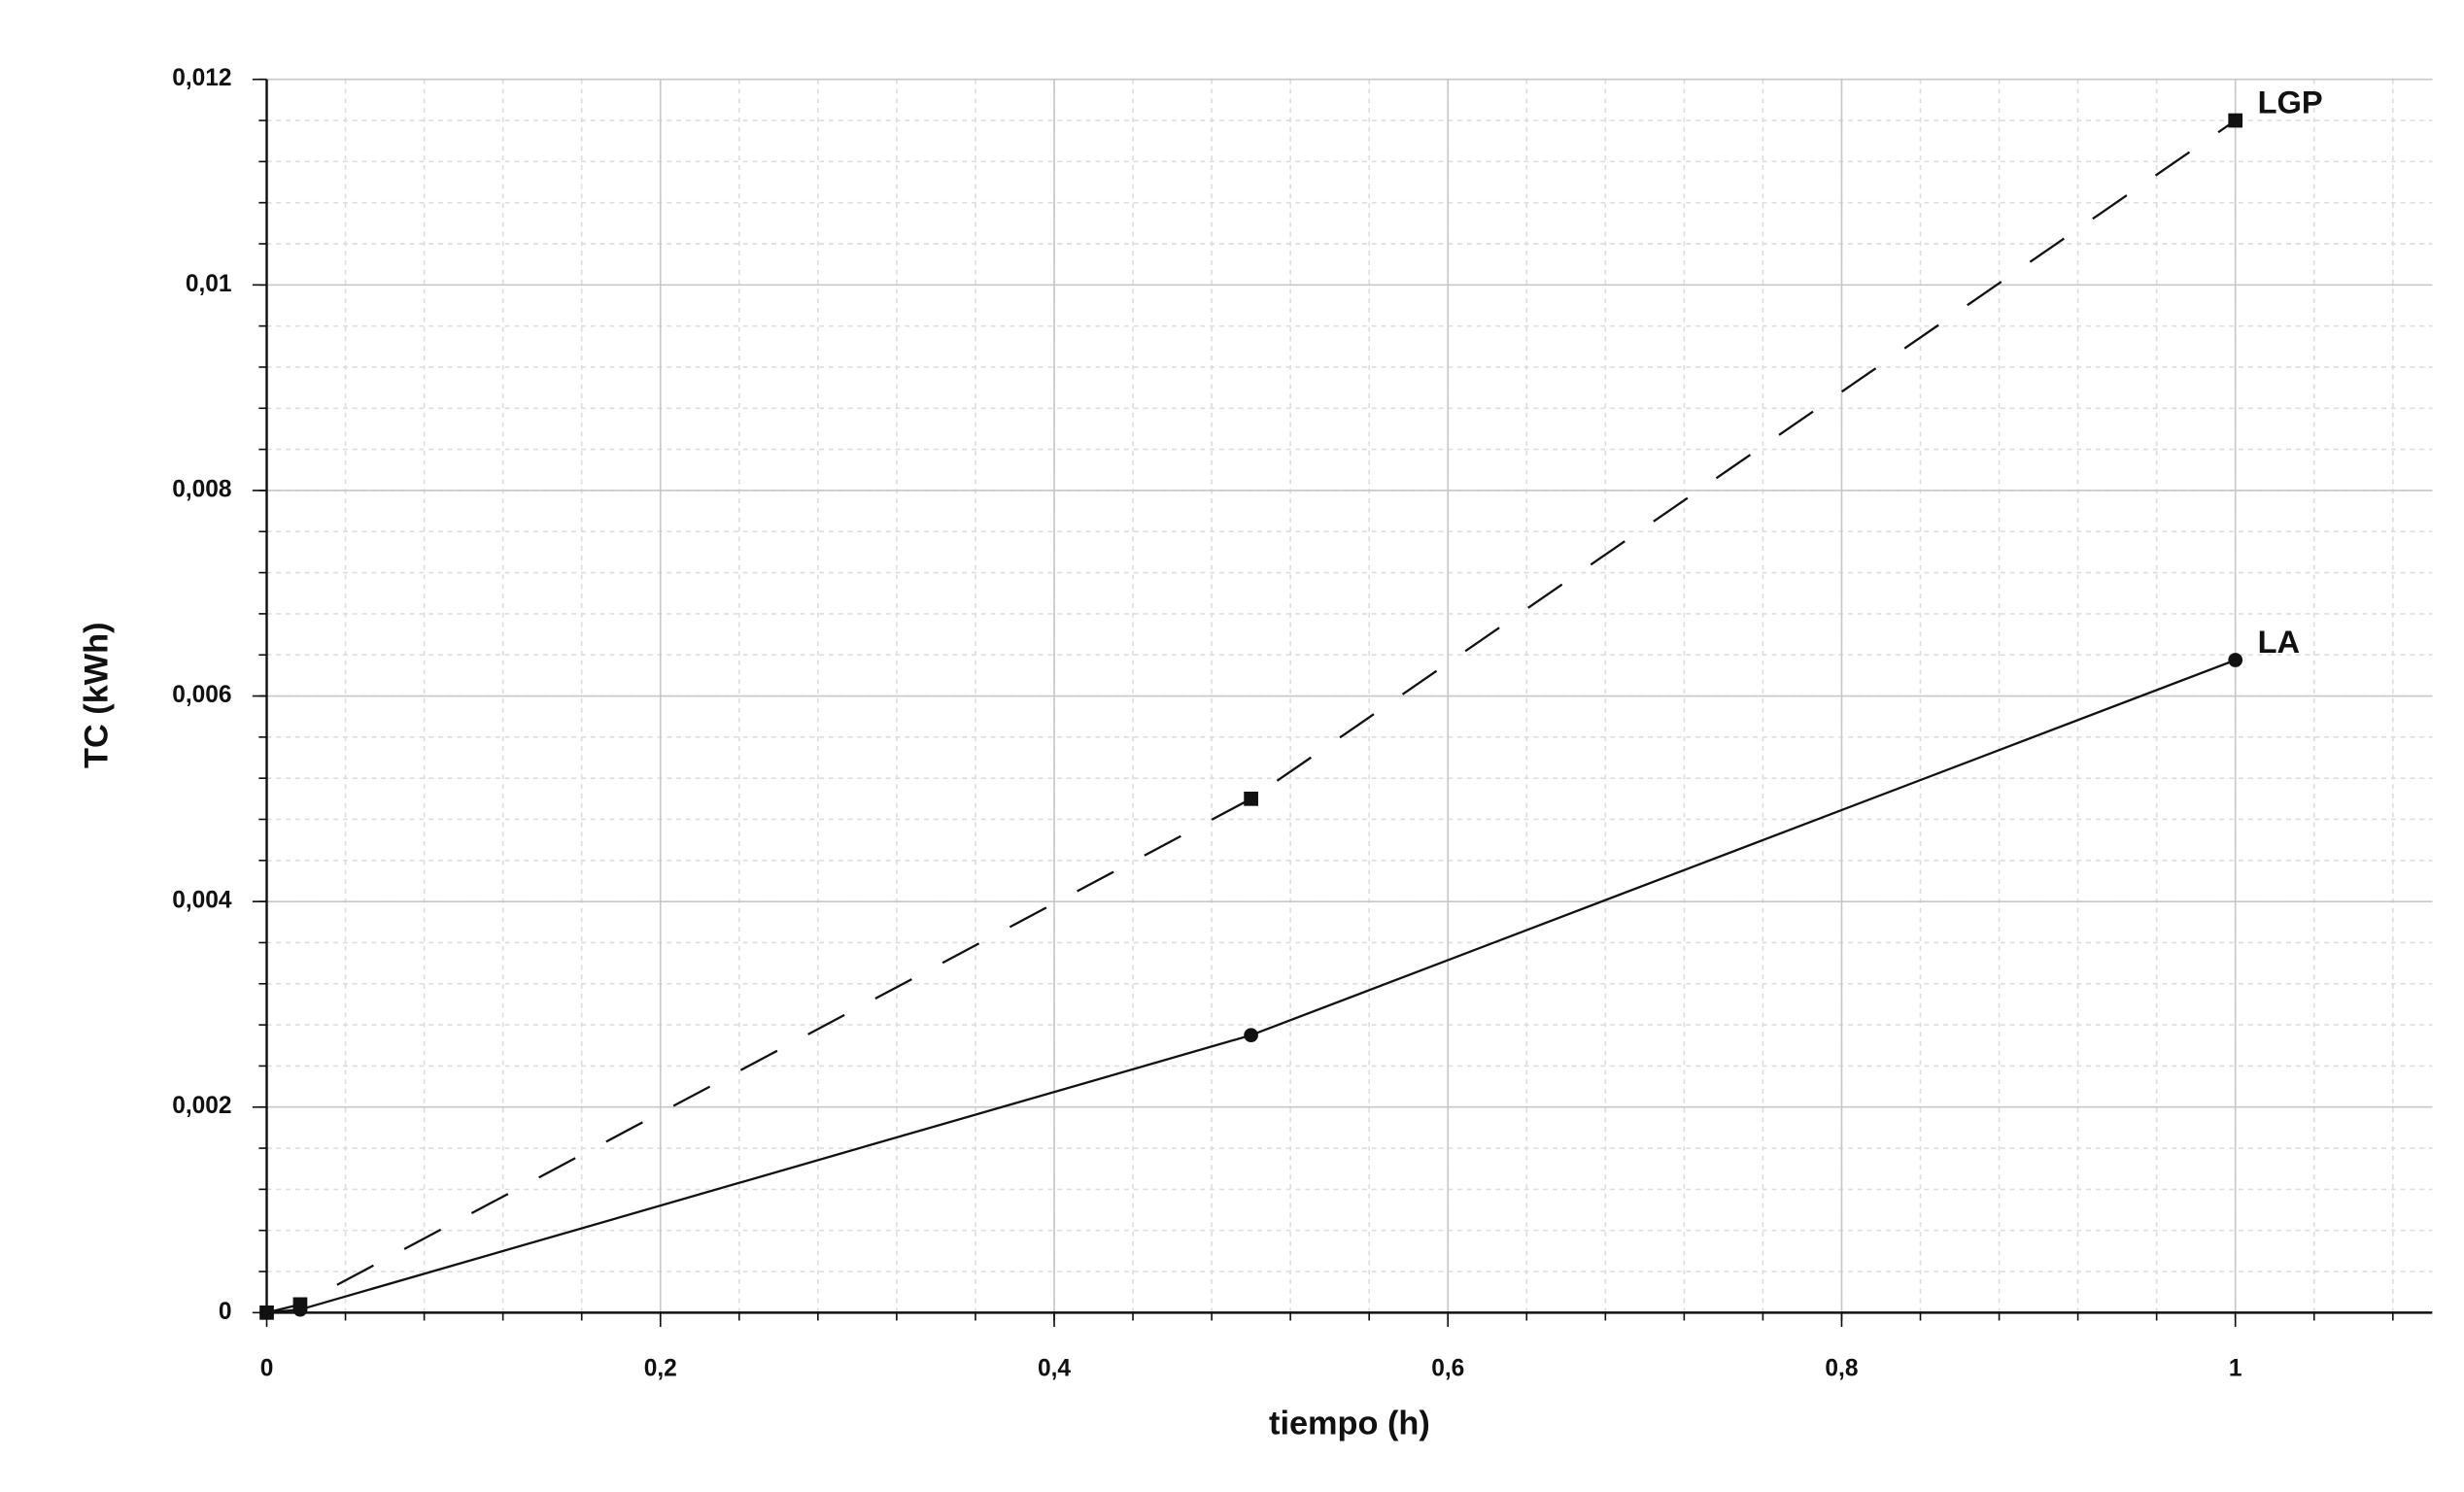 Image resolution: width=2464 pixels, height=1492 pixels. What do you see at coordinates (1054, 1369) in the screenshot?
I see `x-tick-label: 0,4` at bounding box center [1054, 1369].